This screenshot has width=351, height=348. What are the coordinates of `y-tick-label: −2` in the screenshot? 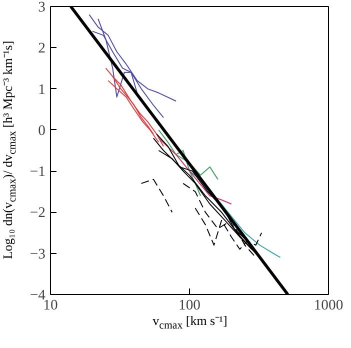 It's located at (38, 213).